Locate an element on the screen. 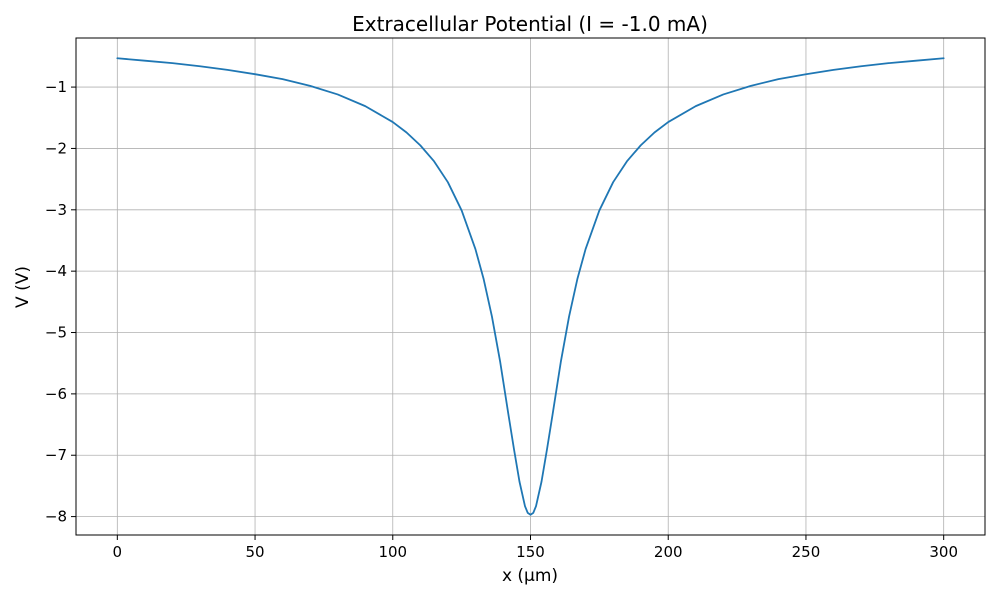  chart-title: Extracellular Potential (I = -1.0 mA) is located at coordinates (530, 24).